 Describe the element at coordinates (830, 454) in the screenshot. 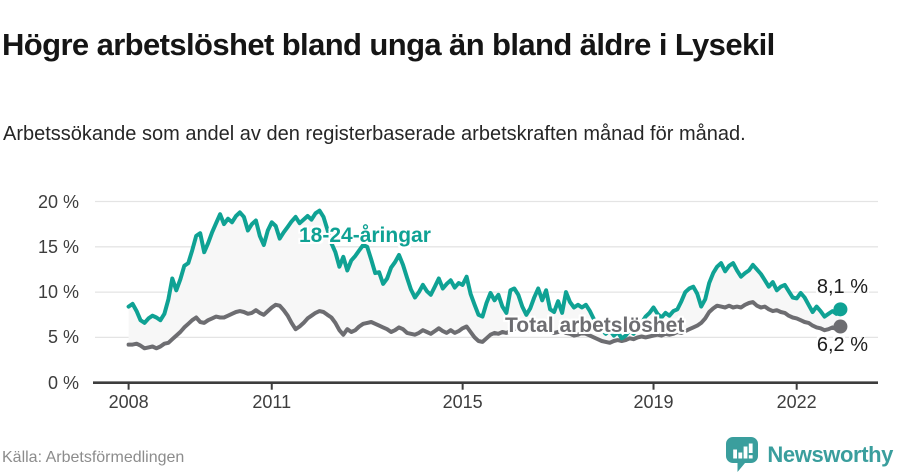

I see `brand-name: Newsworthy` at that location.